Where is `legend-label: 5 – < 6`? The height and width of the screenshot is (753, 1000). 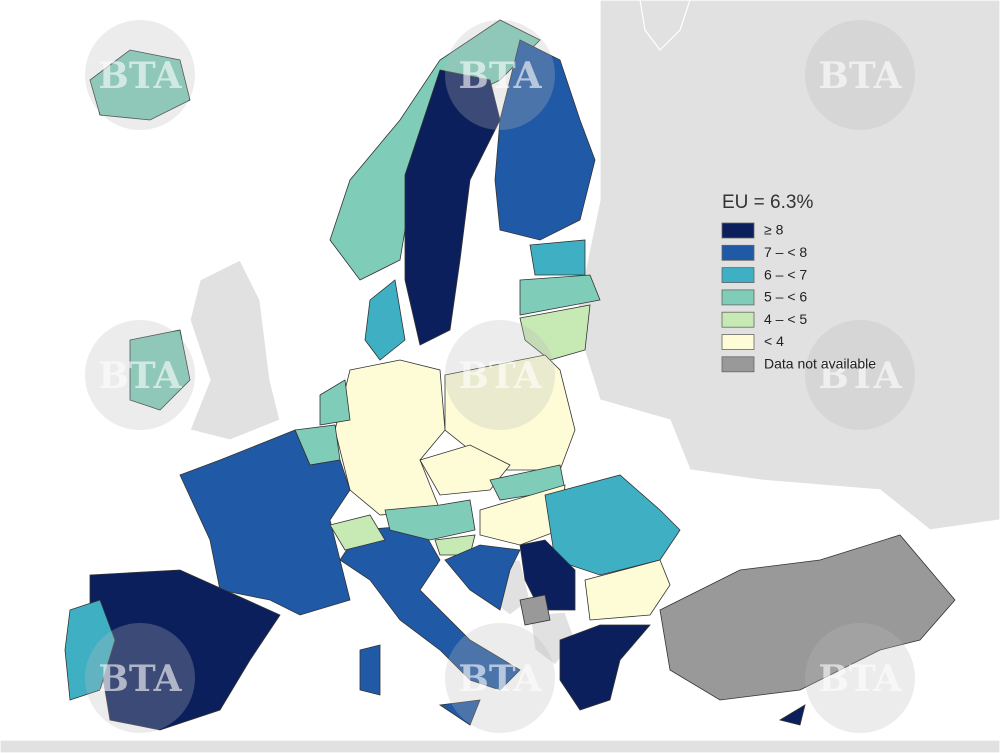
legend-label: 5 – < 6 is located at coordinates (785, 297).